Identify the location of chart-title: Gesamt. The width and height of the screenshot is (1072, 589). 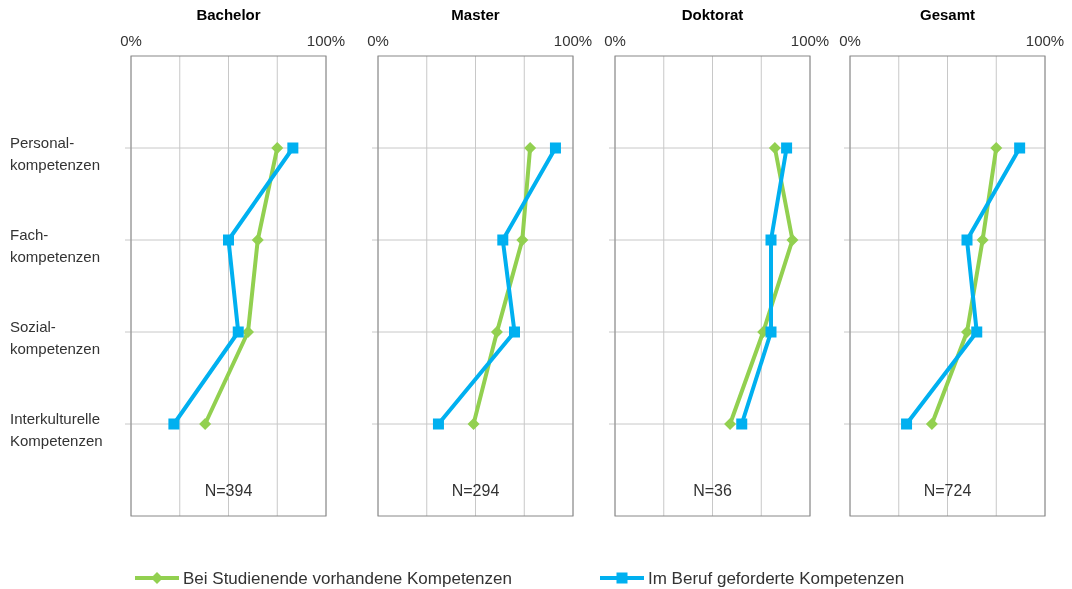
(947, 14).